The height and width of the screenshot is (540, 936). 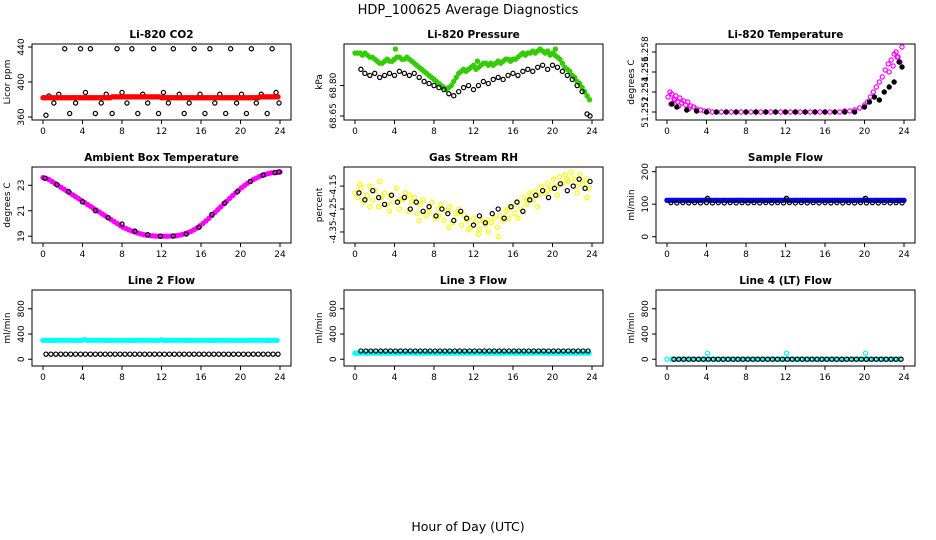 I want to click on y-tick-label: 68.65, so click(x=334, y=116).